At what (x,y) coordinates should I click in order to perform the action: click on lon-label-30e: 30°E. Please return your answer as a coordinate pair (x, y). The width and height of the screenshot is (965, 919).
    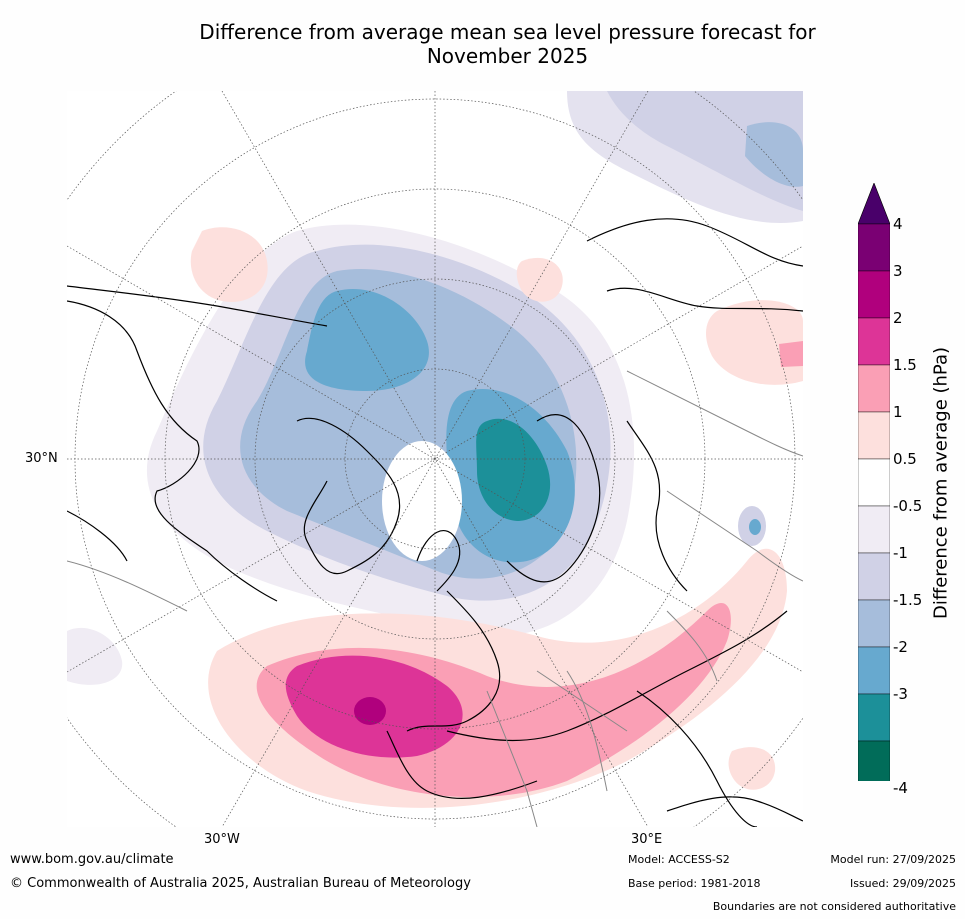
    Looking at the image, I should click on (647, 839).